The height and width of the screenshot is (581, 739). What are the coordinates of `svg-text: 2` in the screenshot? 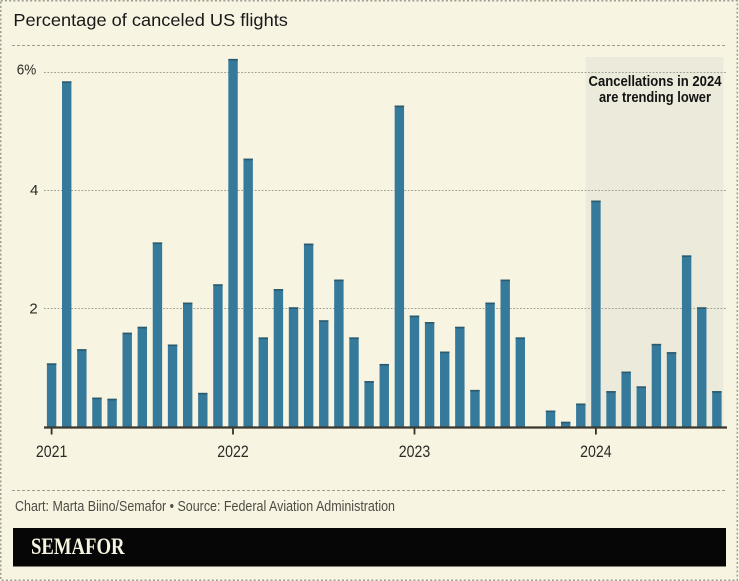 It's located at (33, 309).